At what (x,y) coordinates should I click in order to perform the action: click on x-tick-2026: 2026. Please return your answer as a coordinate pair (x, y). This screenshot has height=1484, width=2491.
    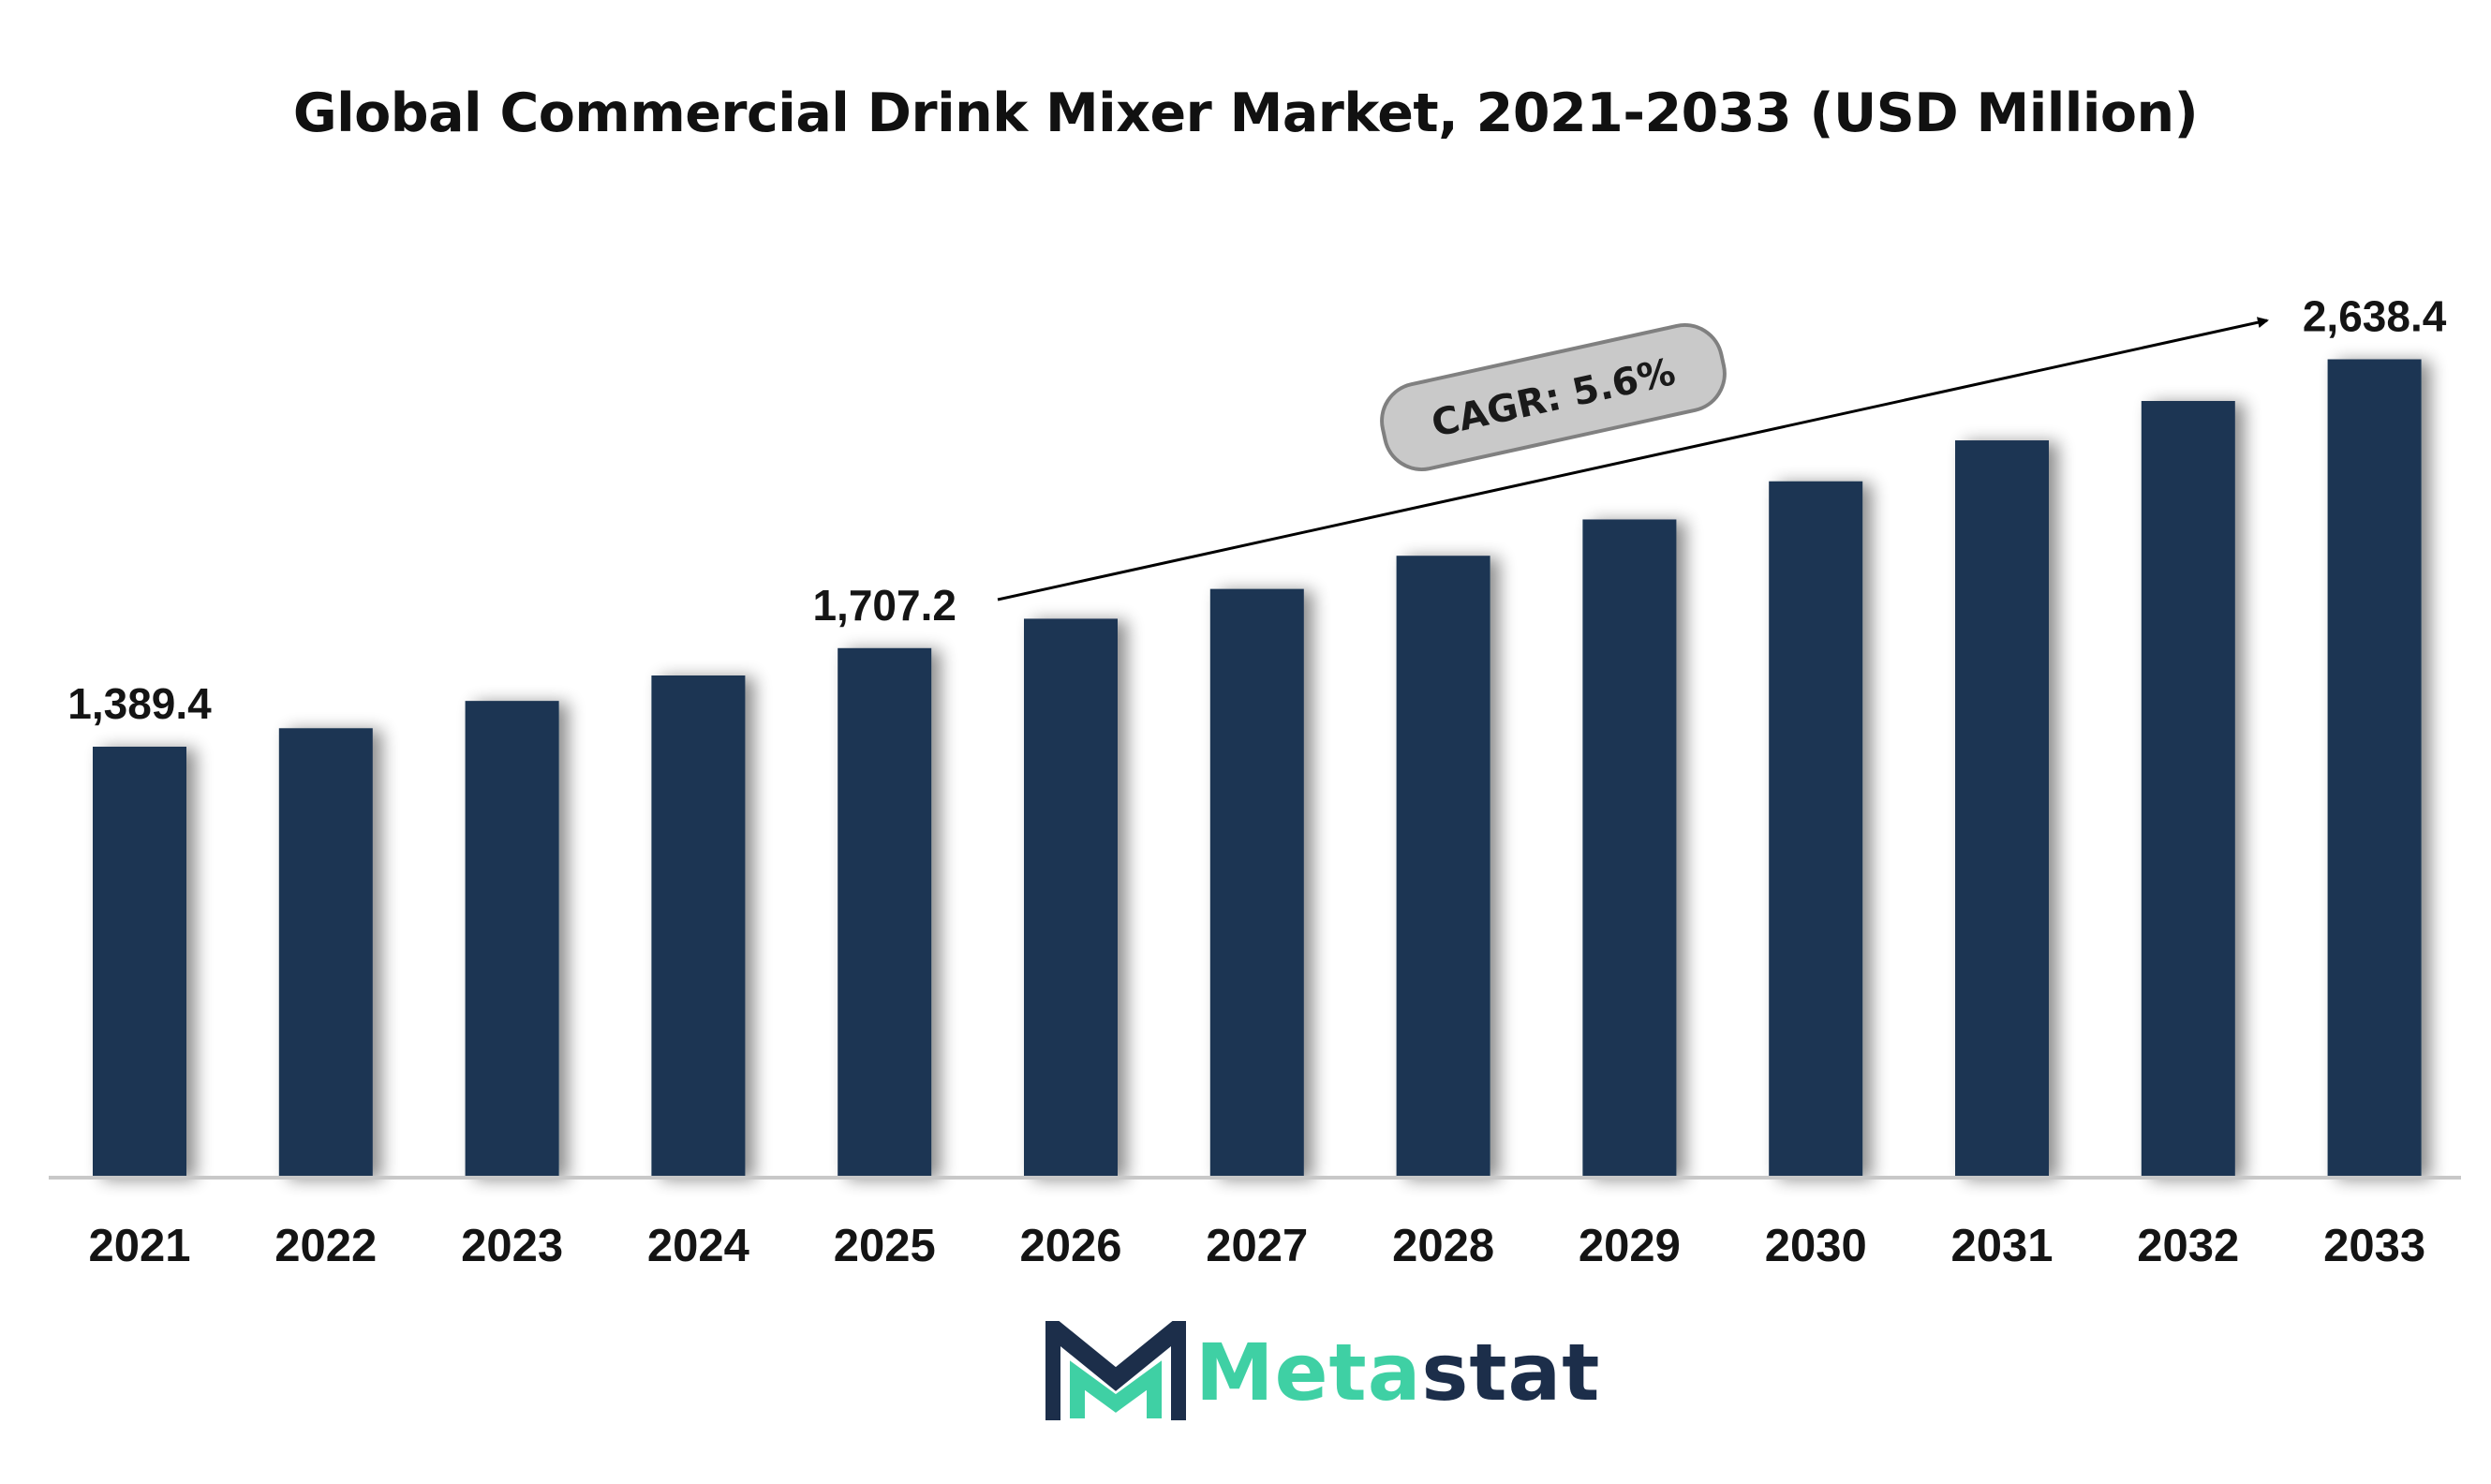
    Looking at the image, I should click on (1070, 1246).